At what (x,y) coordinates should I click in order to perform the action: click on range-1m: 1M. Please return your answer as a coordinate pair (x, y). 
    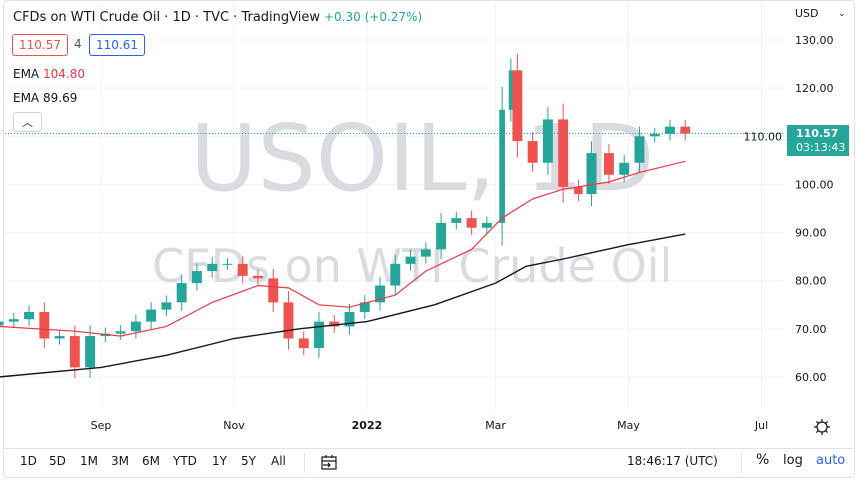
    Looking at the image, I should click on (89, 461).